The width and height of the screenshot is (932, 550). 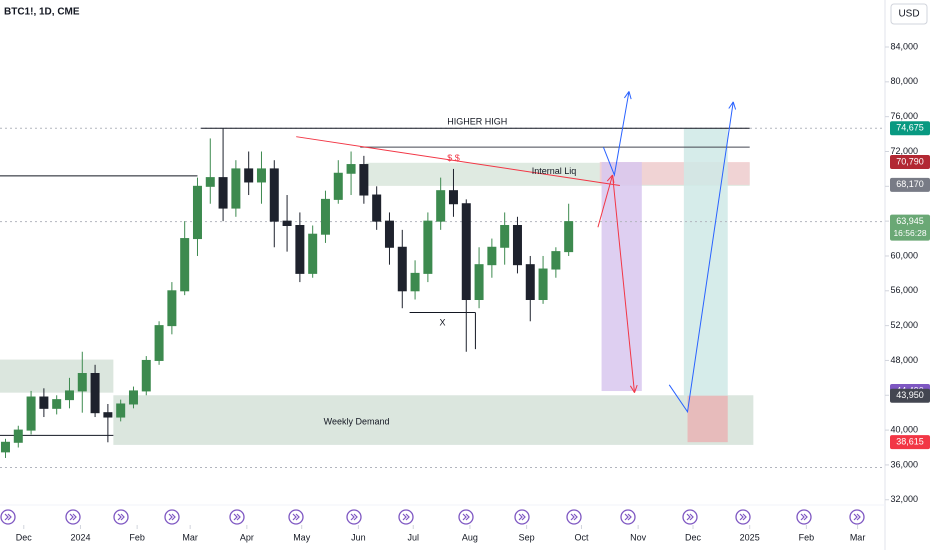 I want to click on x-tick-label: May, so click(x=302, y=537).